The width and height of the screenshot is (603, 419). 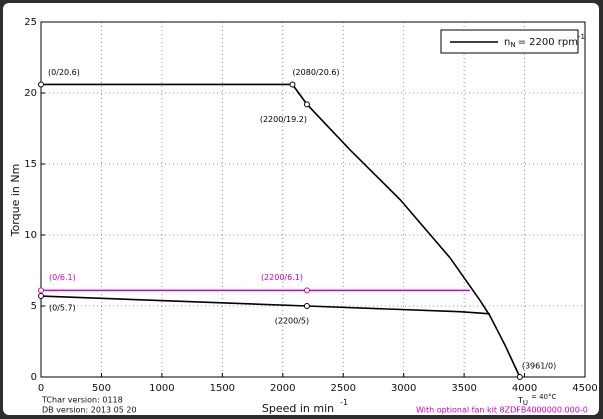 What do you see at coordinates (161, 388) in the screenshot?
I see `x-tick-label: 1000` at bounding box center [161, 388].